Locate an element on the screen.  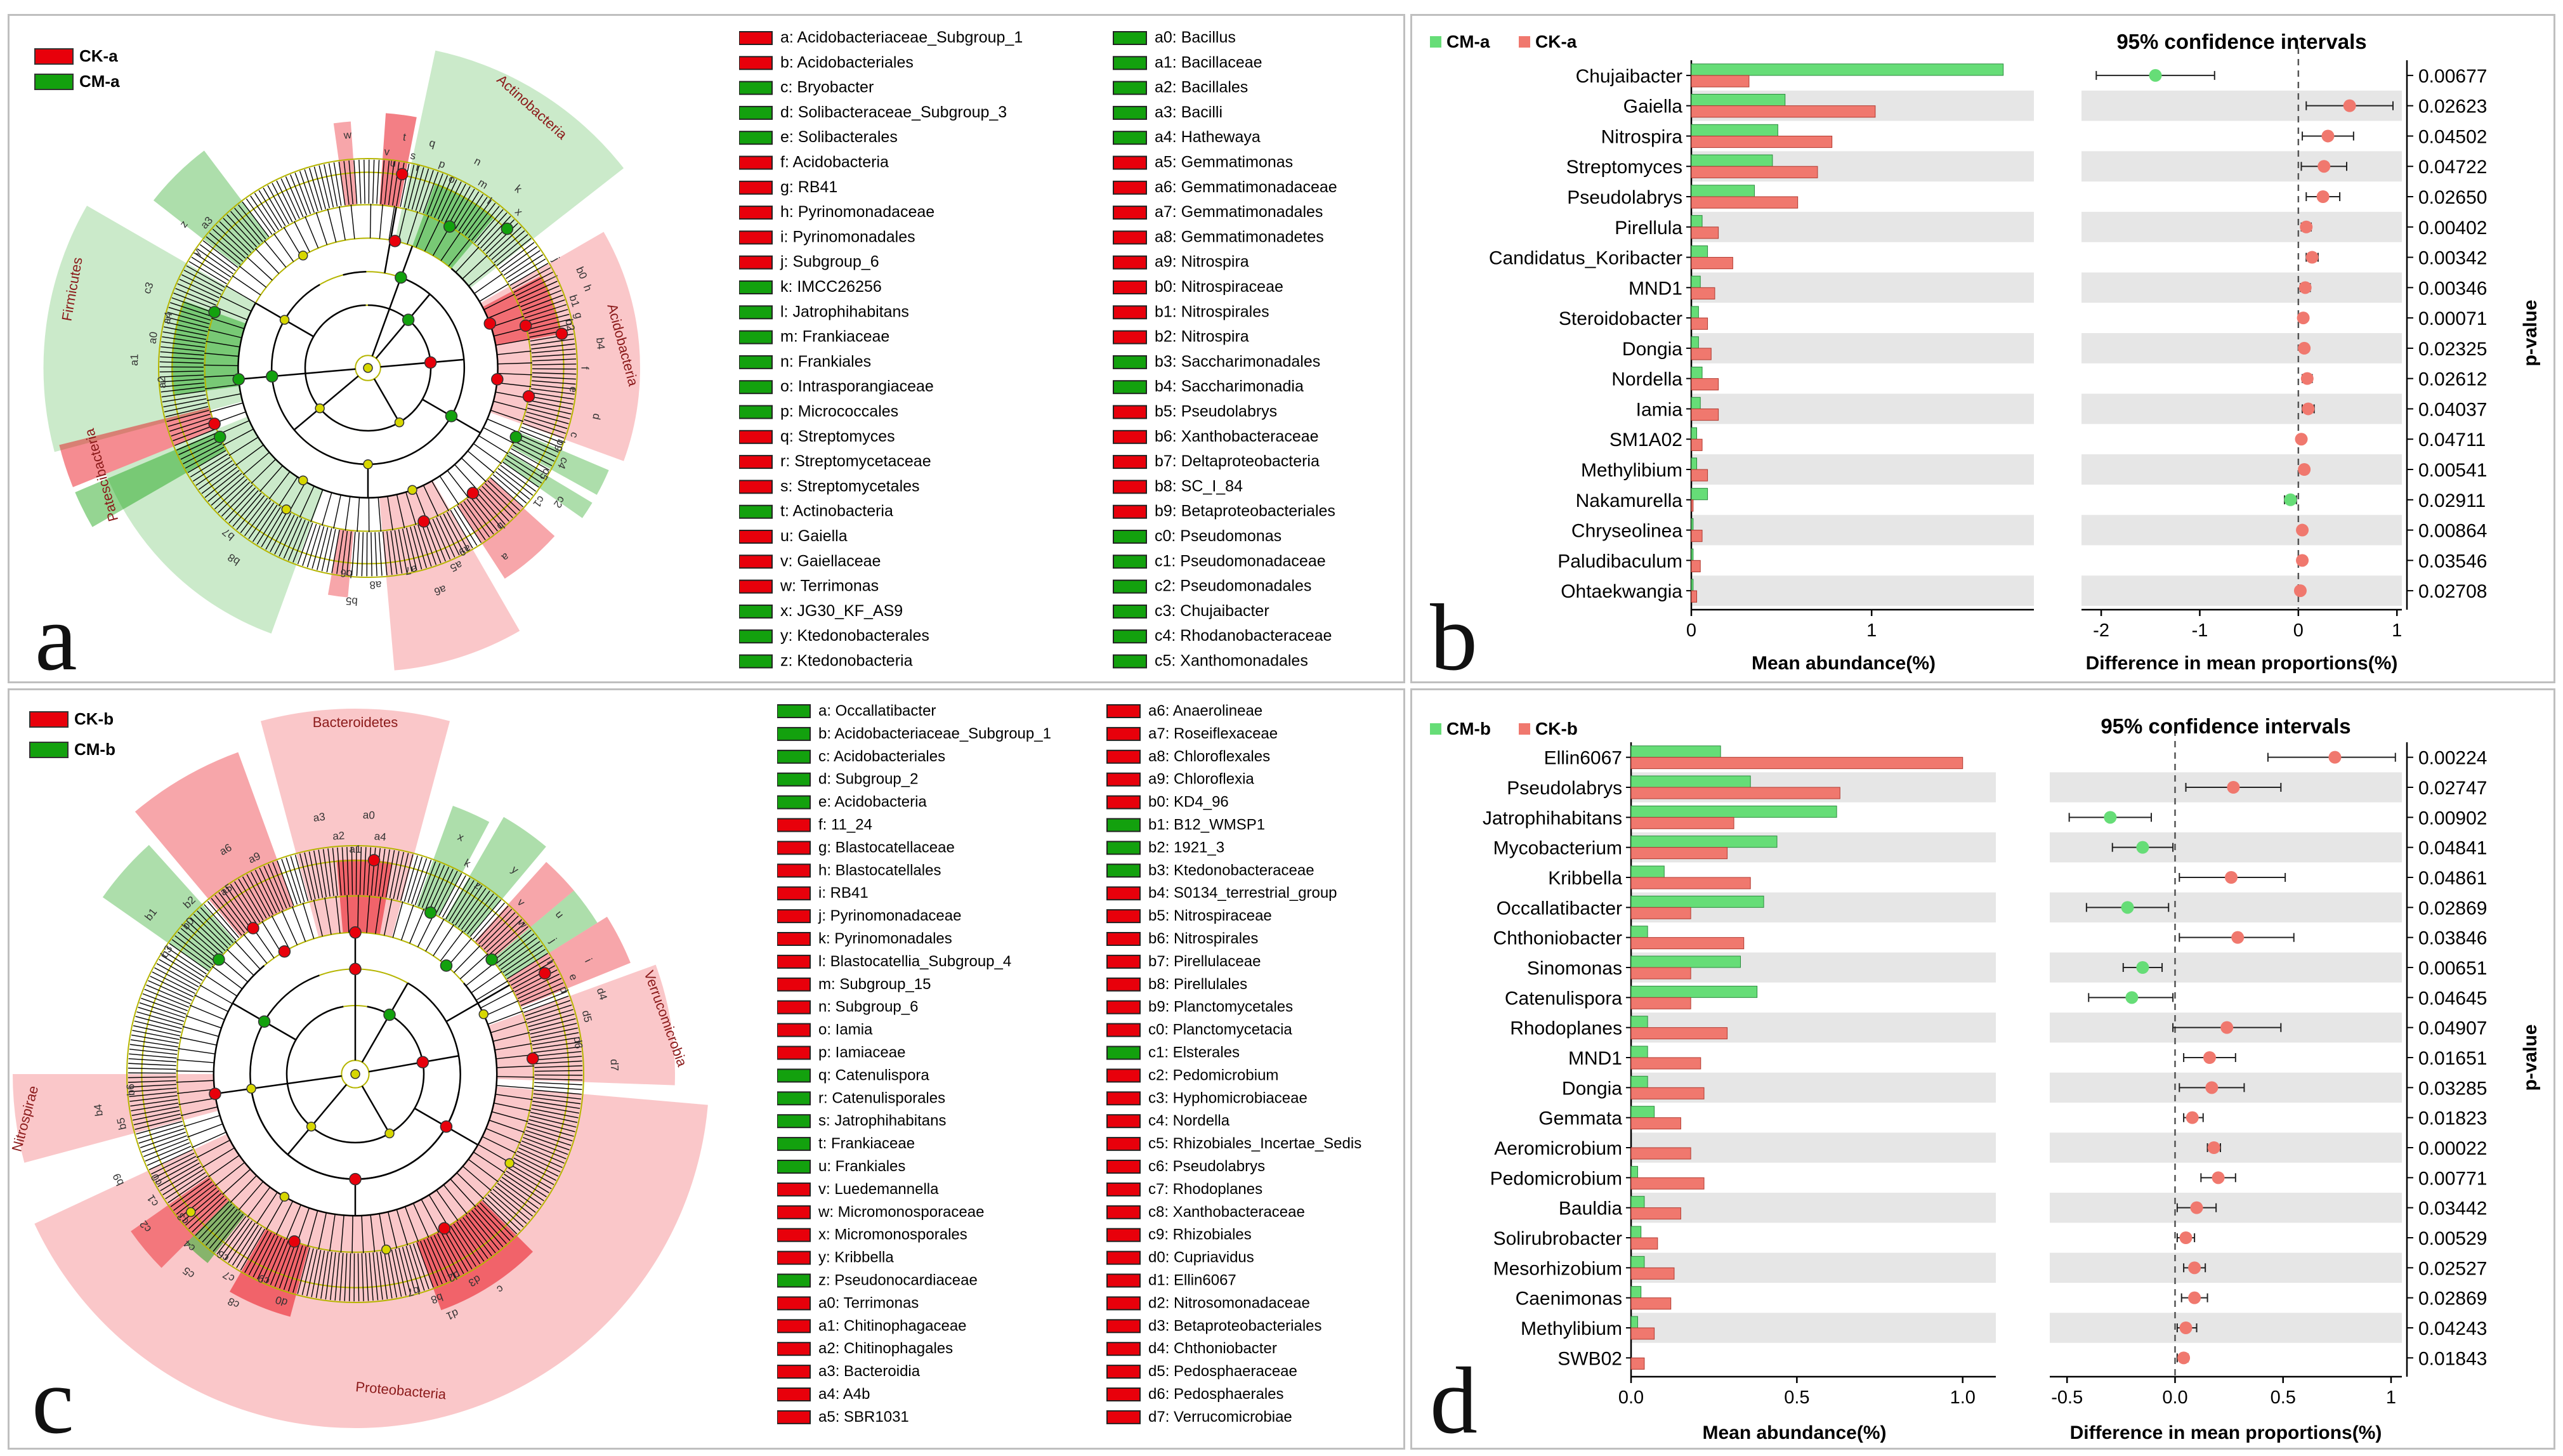
taxon-label: b7: Deltaproteobacteria is located at coordinates (1237, 461).